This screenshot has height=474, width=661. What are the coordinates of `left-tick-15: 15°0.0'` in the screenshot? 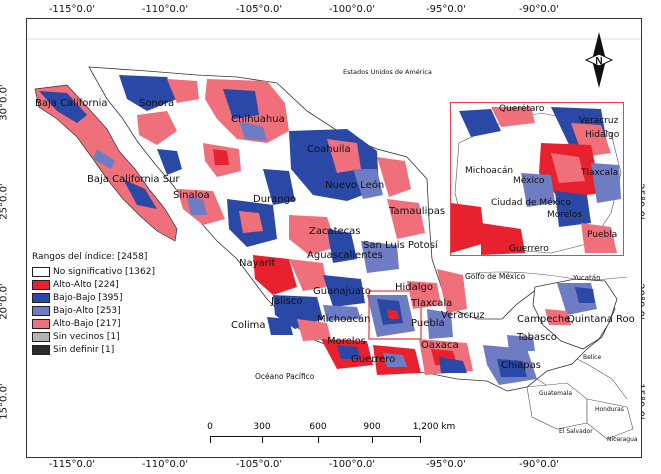 It's located at (5, 401).